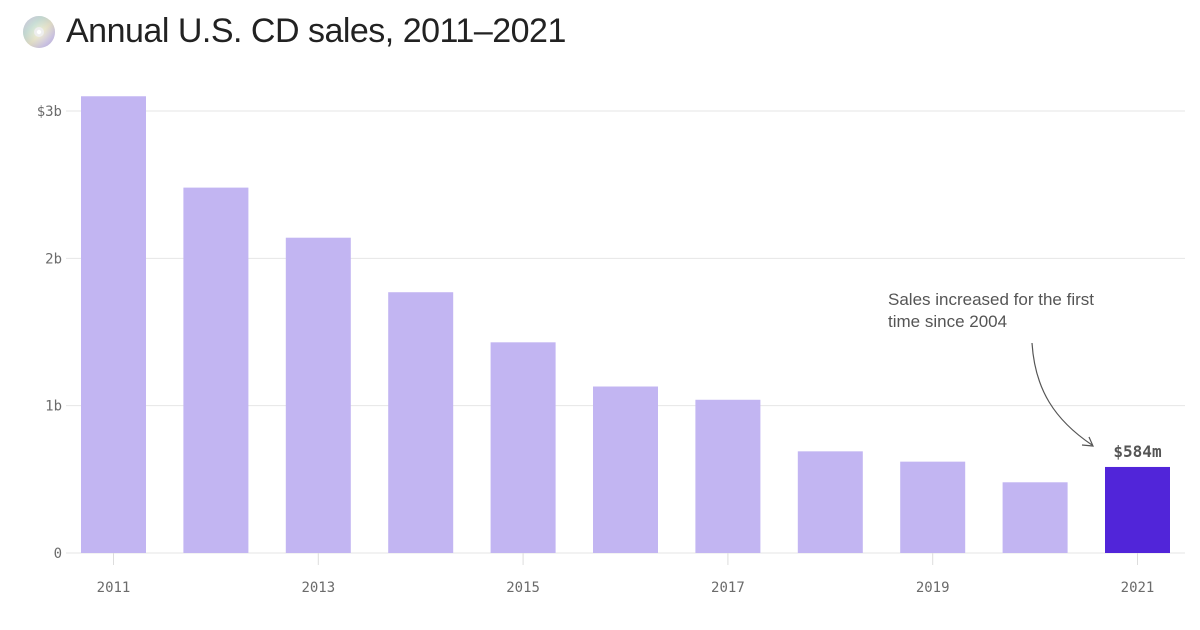 This screenshot has height=630, width=1200. Describe the element at coordinates (39, 31) in the screenshot. I see `optical-disc-icon` at that location.